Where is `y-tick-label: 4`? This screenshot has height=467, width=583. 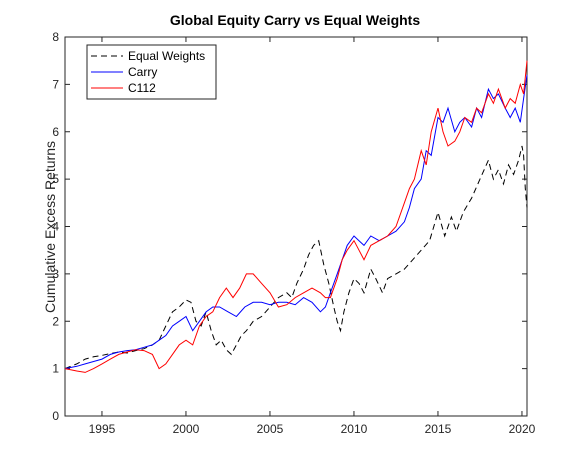 y-tick-label: 4 is located at coordinates (55, 227).